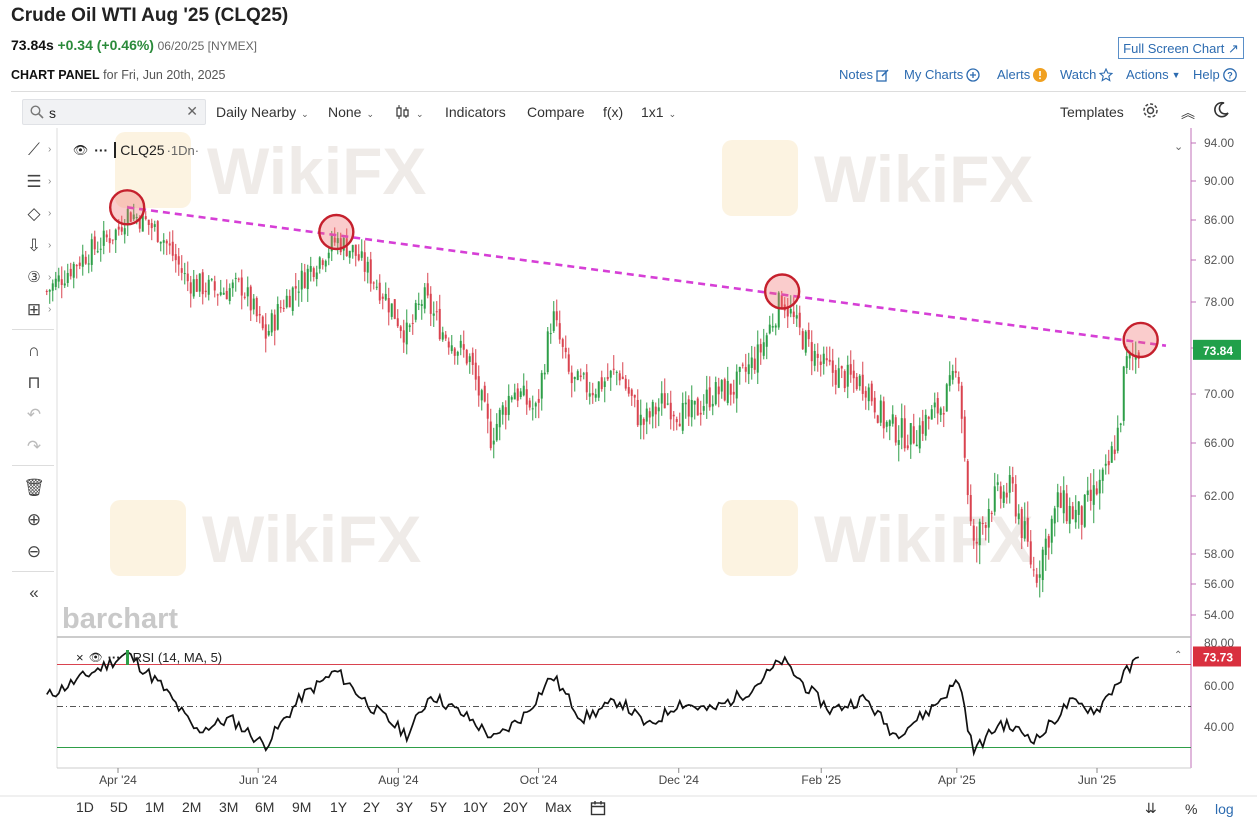 The width and height of the screenshot is (1257, 829). Describe the element at coordinates (515, 807) in the screenshot. I see `range-button-20y: 20Y` at that location.